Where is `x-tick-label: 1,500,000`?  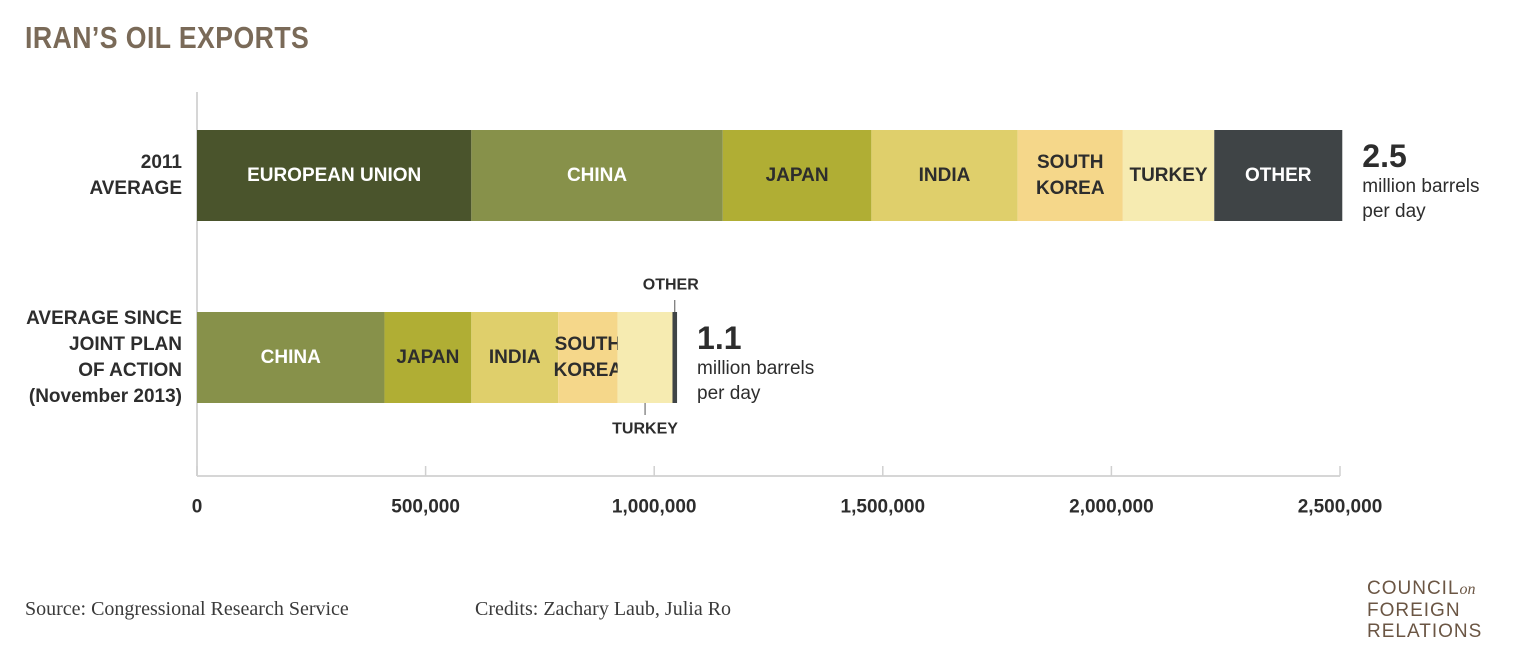 x-tick-label: 1,500,000 is located at coordinates (883, 507).